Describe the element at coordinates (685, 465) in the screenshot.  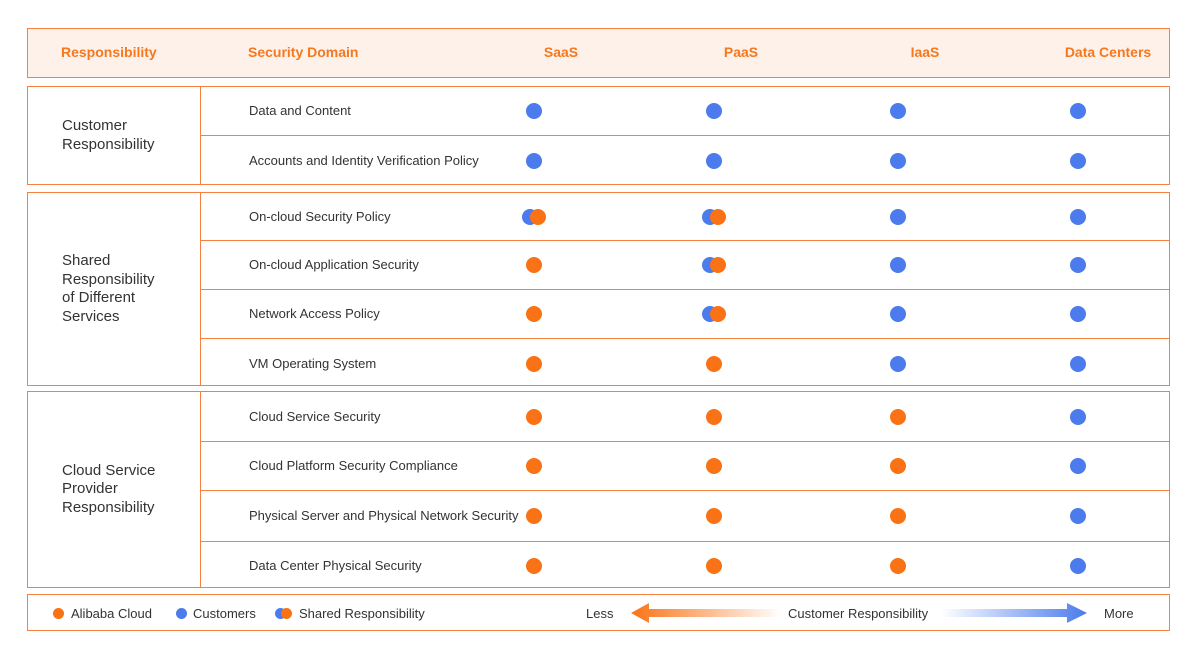
I see `table-row: Cloud Platform Security Compliance` at that location.